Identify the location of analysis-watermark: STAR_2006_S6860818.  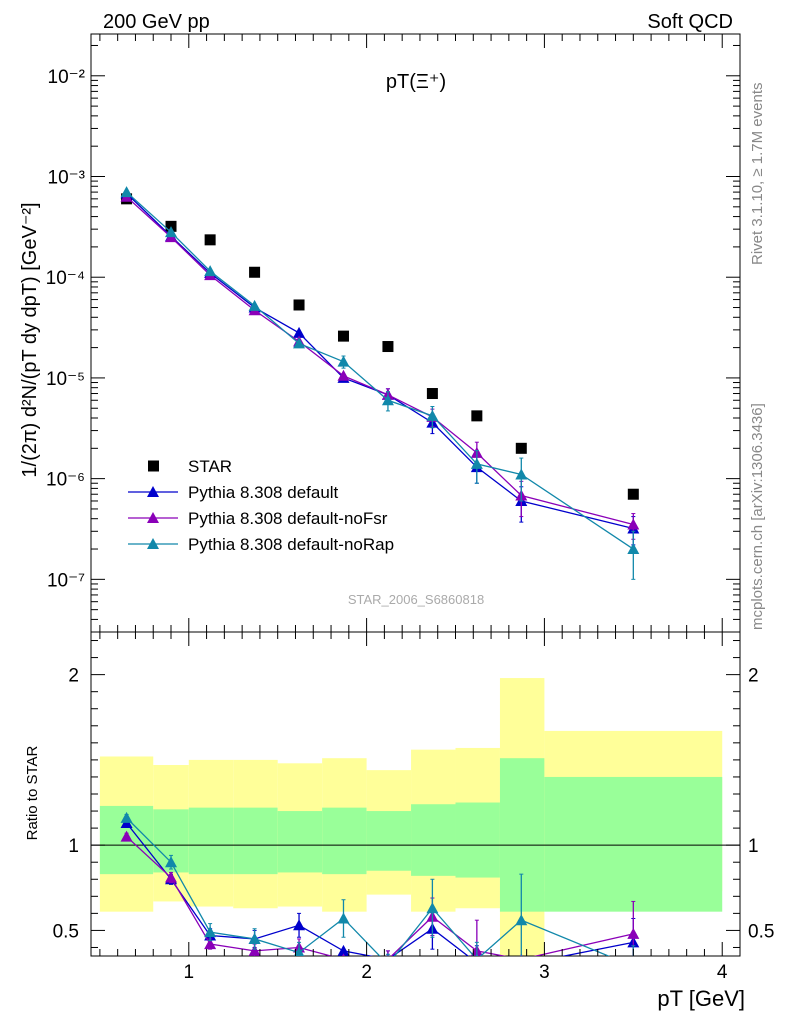
(416, 599).